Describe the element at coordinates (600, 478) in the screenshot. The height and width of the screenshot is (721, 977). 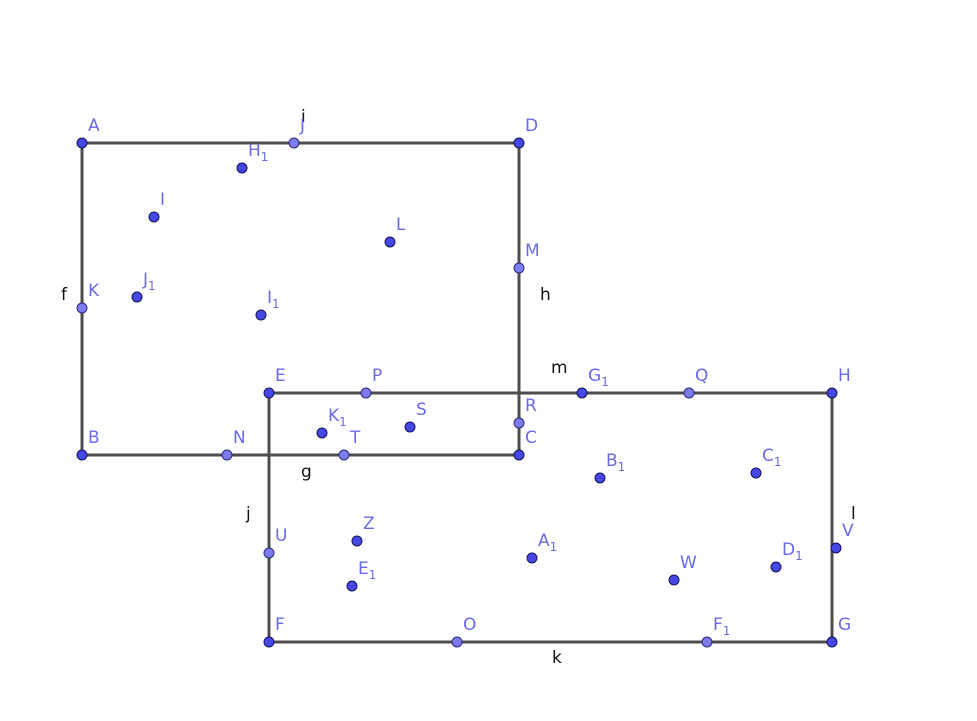
I see `point-B1` at that location.